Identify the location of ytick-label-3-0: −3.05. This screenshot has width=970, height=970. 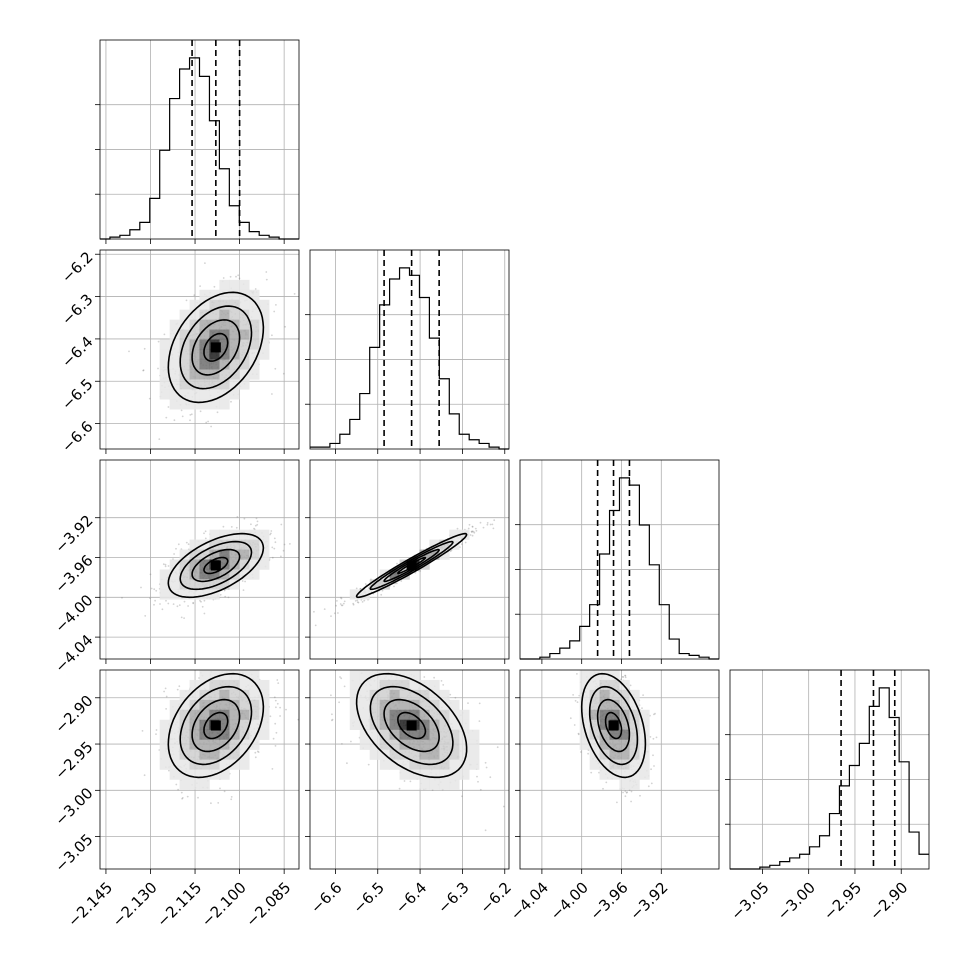
(73, 852).